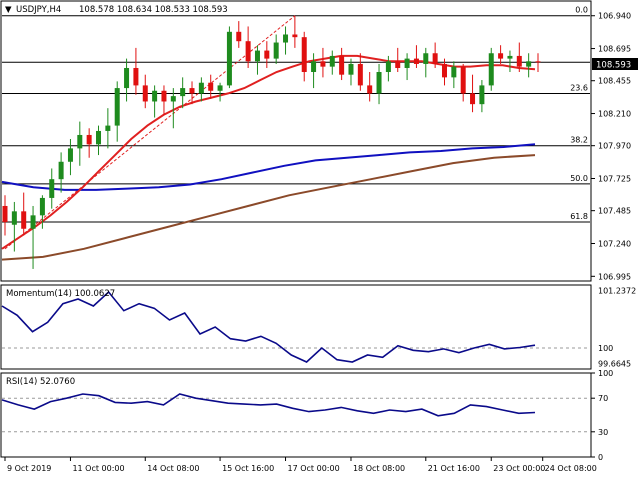 The width and height of the screenshot is (640, 480). I want to click on rsi-tick-label: 70, so click(603, 398).